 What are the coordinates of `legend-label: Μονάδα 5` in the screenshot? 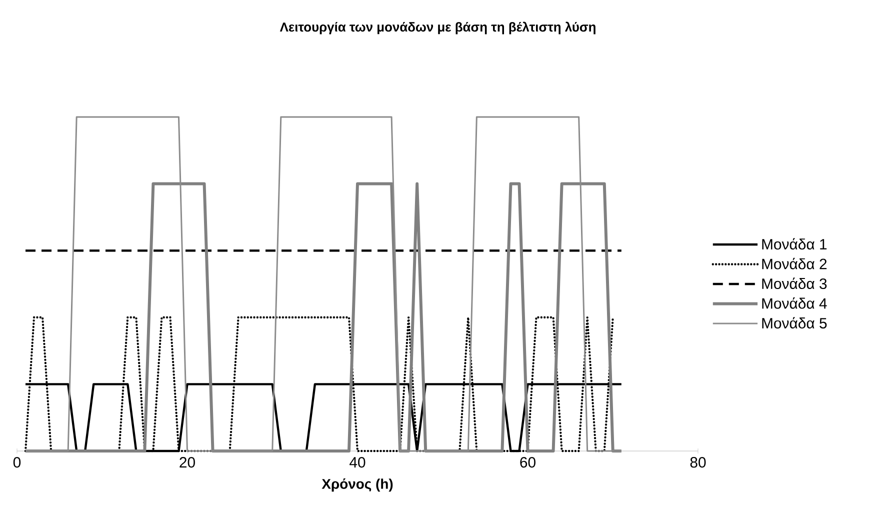 It's located at (794, 322).